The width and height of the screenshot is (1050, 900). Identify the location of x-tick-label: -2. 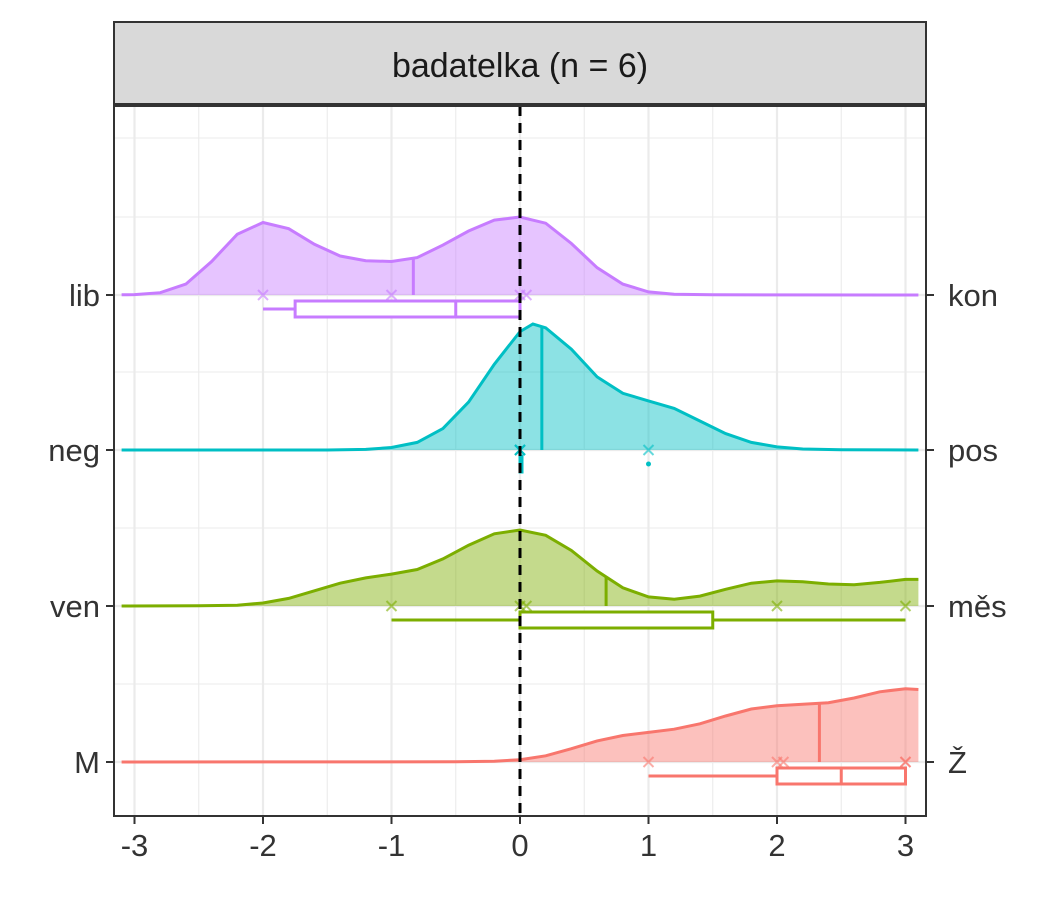
(263, 845).